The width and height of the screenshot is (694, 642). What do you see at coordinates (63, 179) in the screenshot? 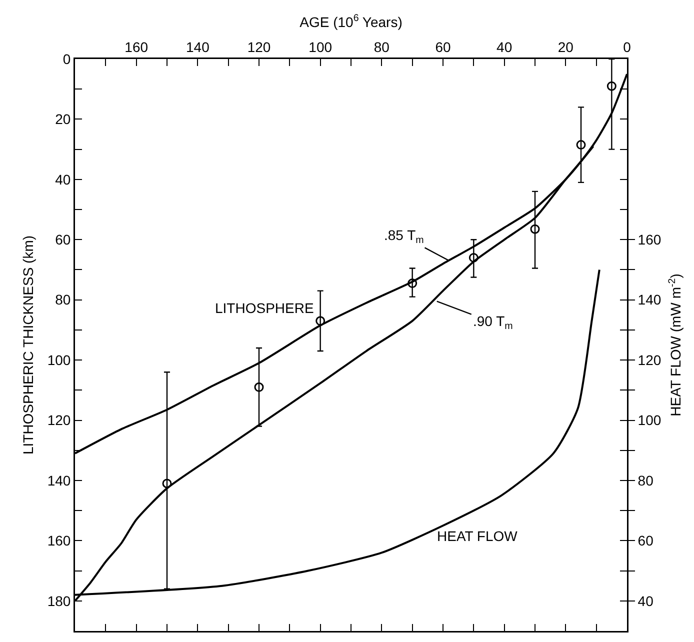
I see `y-tick-label: 40` at bounding box center [63, 179].